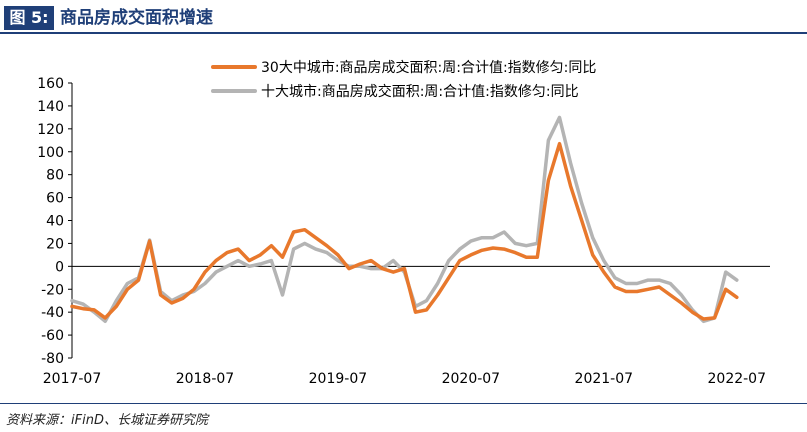 The width and height of the screenshot is (807, 432). What do you see at coordinates (737, 379) in the screenshot?
I see `x-tick-label: 2022-07` at bounding box center [737, 379].